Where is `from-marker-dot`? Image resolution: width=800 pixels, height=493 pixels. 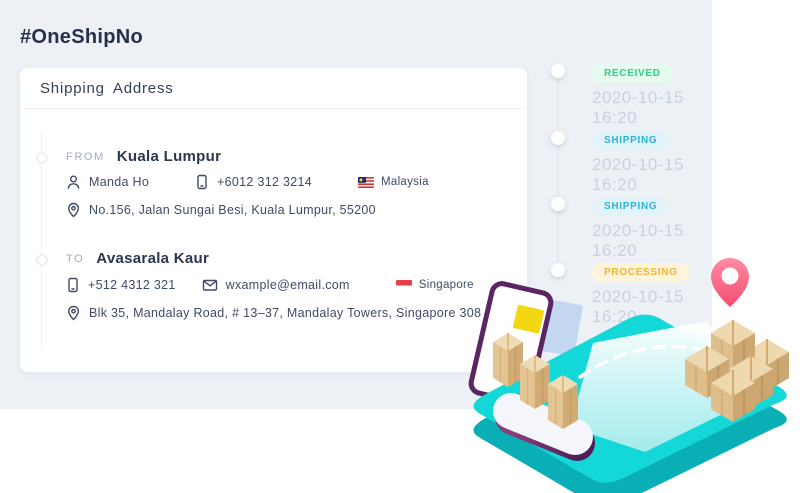 from-marker-dot is located at coordinates (42, 158).